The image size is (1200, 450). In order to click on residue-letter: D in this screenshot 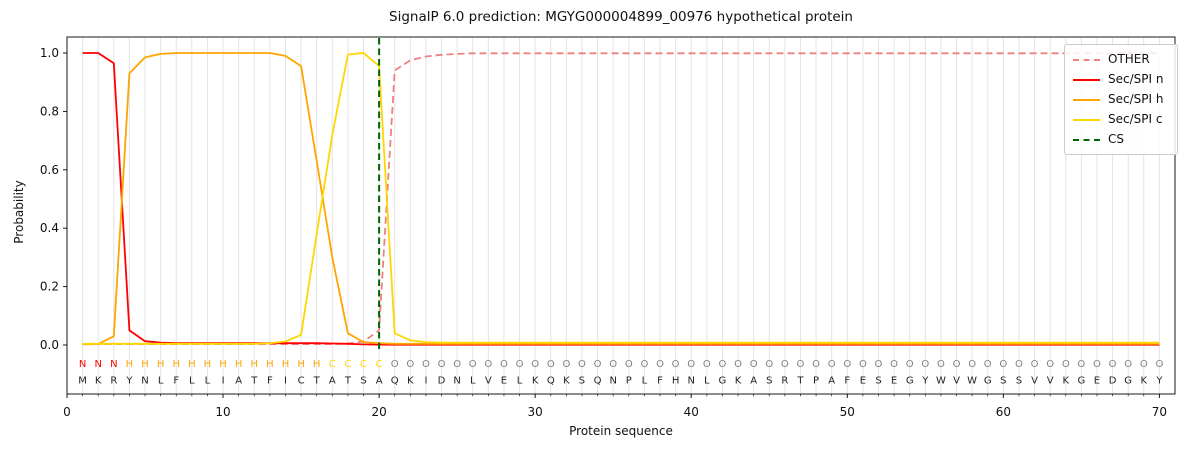, I will do `click(1113, 381)`.